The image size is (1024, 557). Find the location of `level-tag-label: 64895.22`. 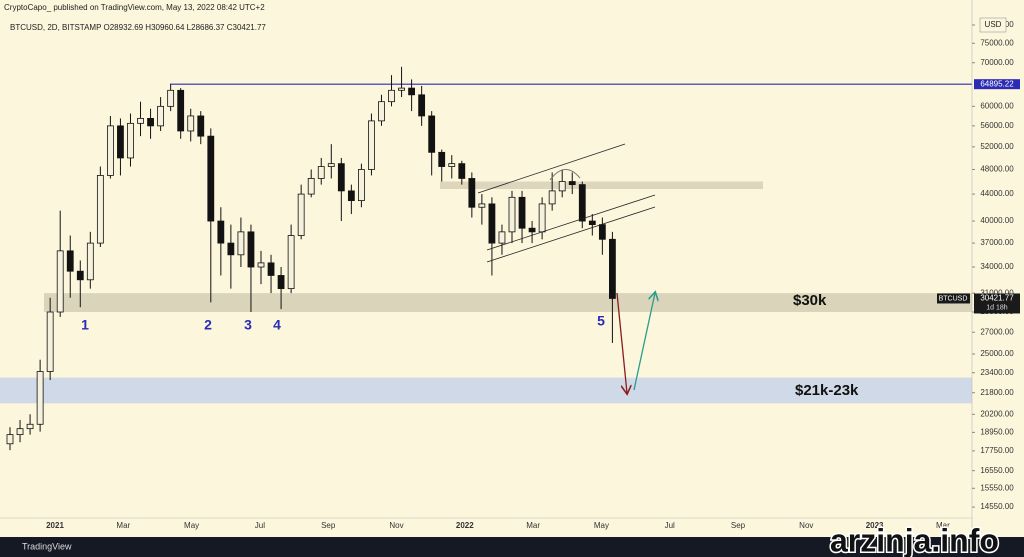

level-tag-label: 64895.22 is located at coordinates (997, 83).